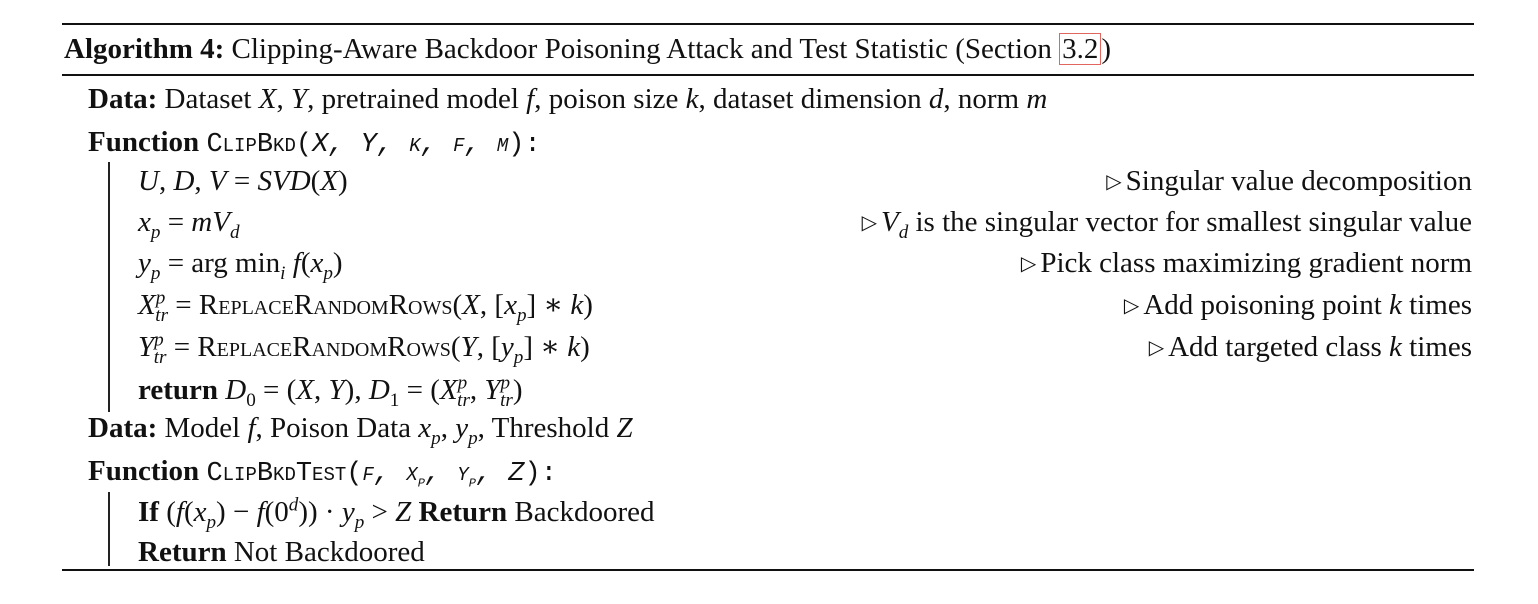 The height and width of the screenshot is (604, 1538). I want to click on function-header-clipbkdtest: Function ClipBkdTest(f, xp, yp, Z):, so click(322, 472).